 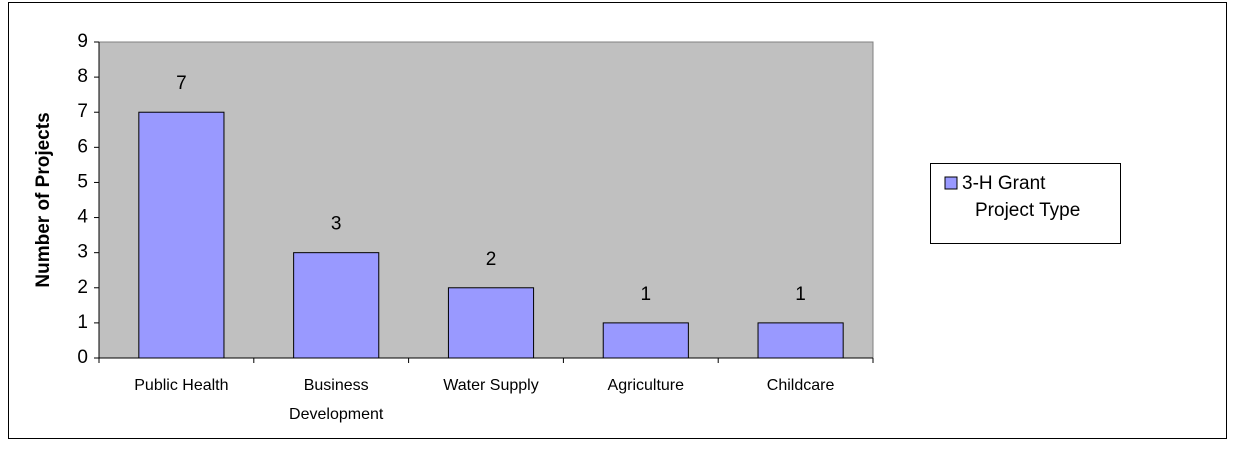 I want to click on y-tick-label: 5, so click(x=82, y=181).